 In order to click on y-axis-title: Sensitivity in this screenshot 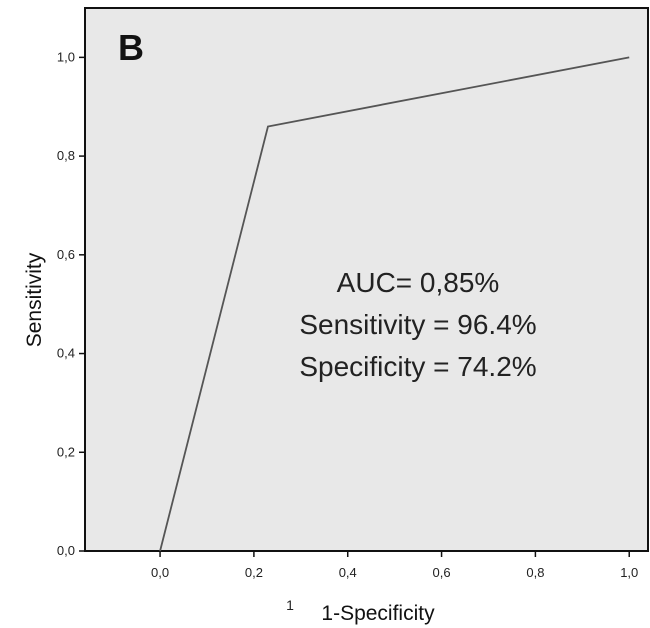, I will do `click(34, 299)`.